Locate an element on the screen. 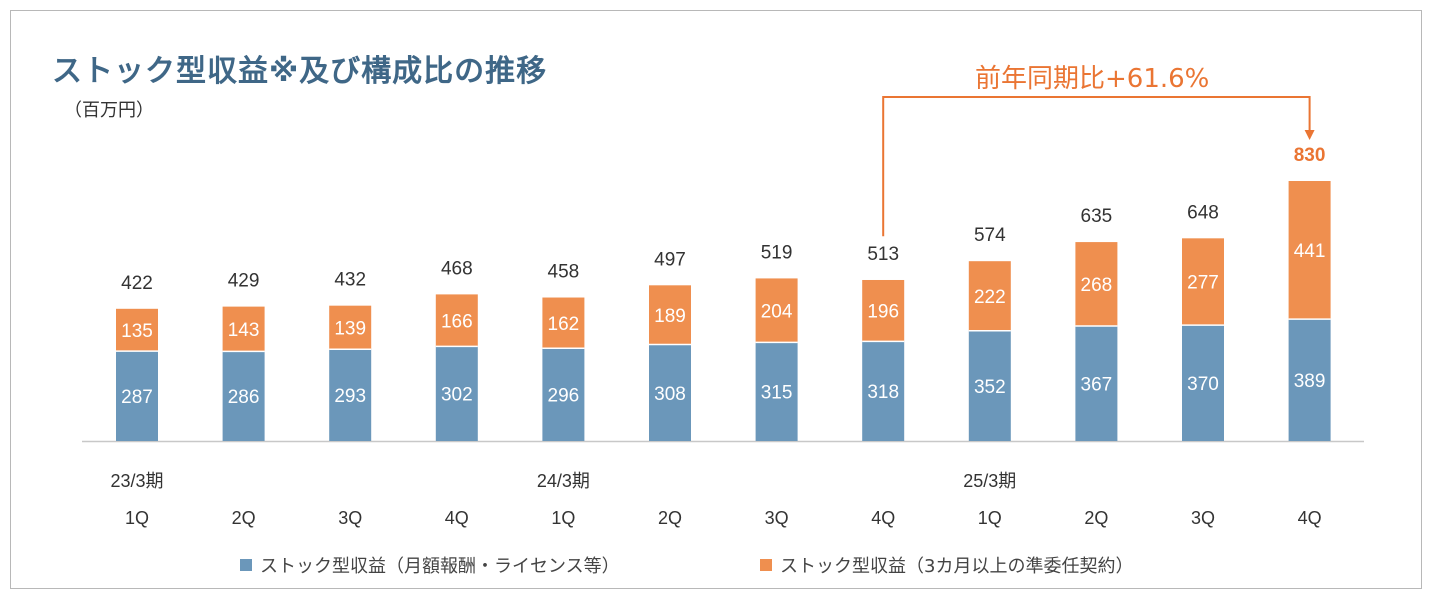 The image size is (1432, 599). fiscal-year-label: 25/3期 is located at coordinates (989, 481).